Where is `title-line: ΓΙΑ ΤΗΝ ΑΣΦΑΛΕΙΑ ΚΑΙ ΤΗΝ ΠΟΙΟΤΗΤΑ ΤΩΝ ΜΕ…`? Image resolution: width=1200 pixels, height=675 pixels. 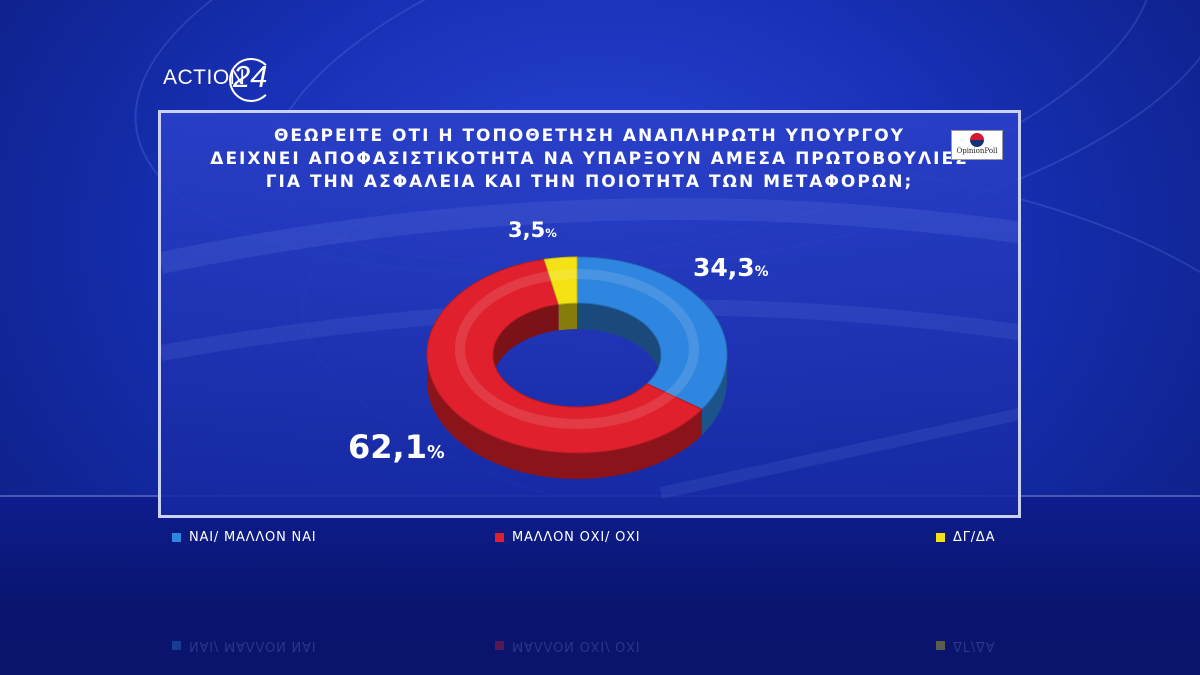 title-line: ΓΙΑ ΤΗΝ ΑΣΦΑΛΕΙΑ ΚΑΙ ΤΗΝ ΠΟΙΟΤΗΤΑ ΤΩΝ ΜΕ… is located at coordinates (589, 182).